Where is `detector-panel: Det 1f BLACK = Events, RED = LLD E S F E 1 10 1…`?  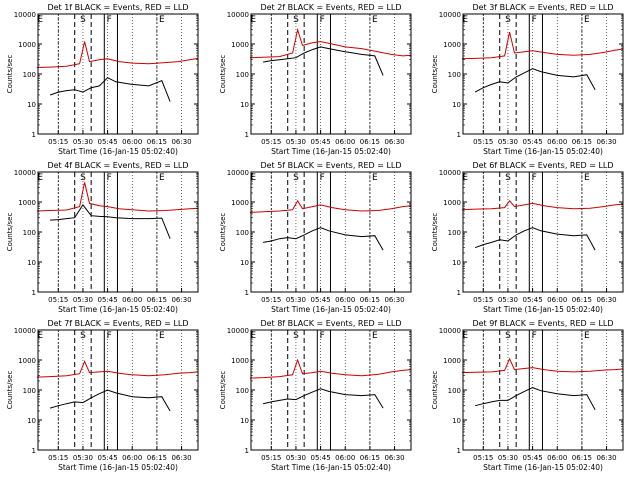
detector-panel: Det 1f BLACK = Events, RED = LLD E S F E 1 10 1… is located at coordinates (102, 79).